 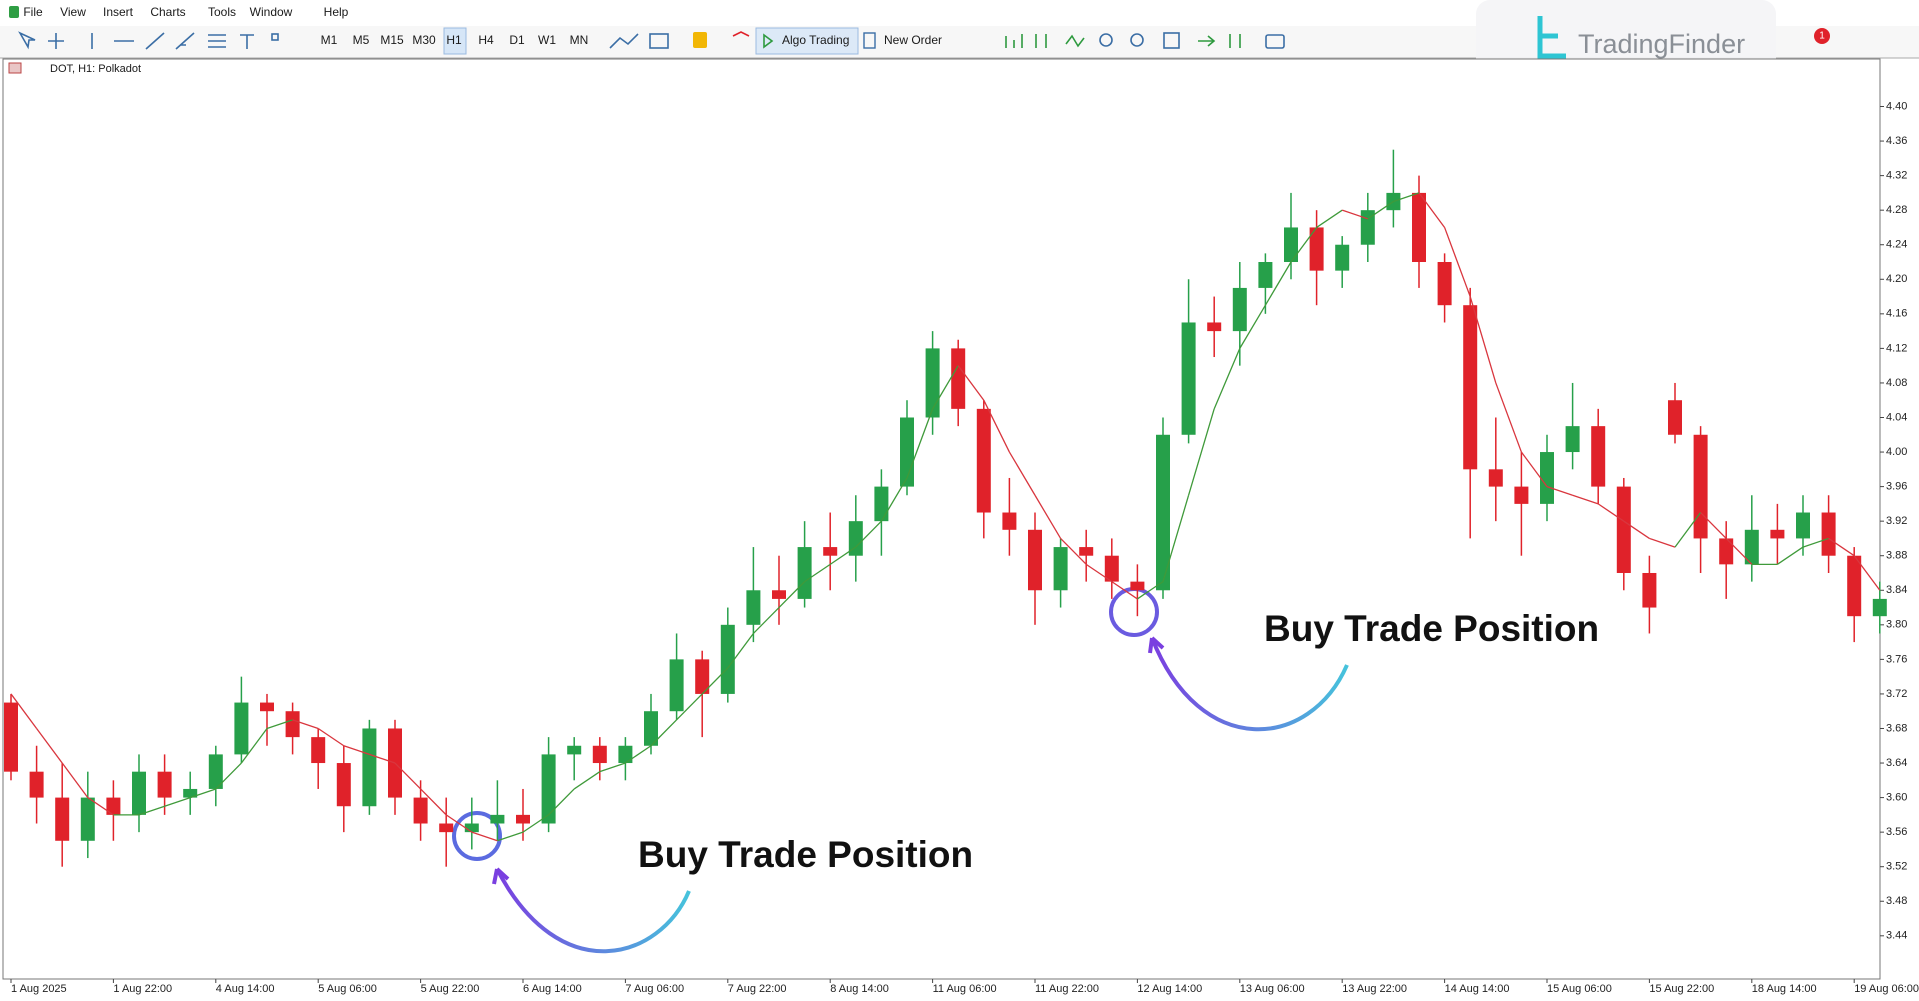 I want to click on algo-trading-label: Algo Trading, so click(x=815, y=40).